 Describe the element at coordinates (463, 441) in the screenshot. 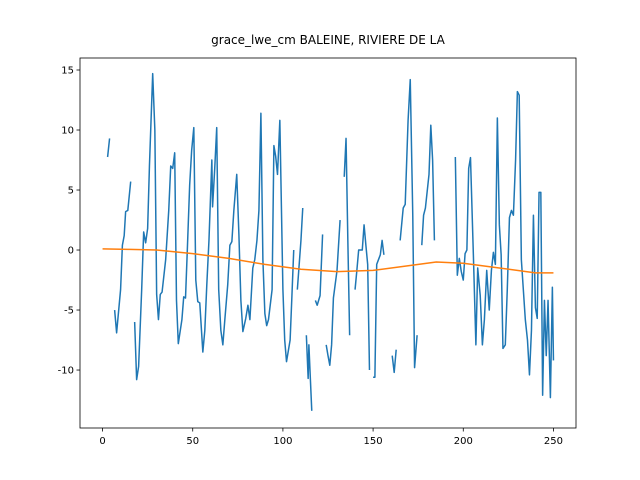

I see `x-tick-label: 200` at that location.